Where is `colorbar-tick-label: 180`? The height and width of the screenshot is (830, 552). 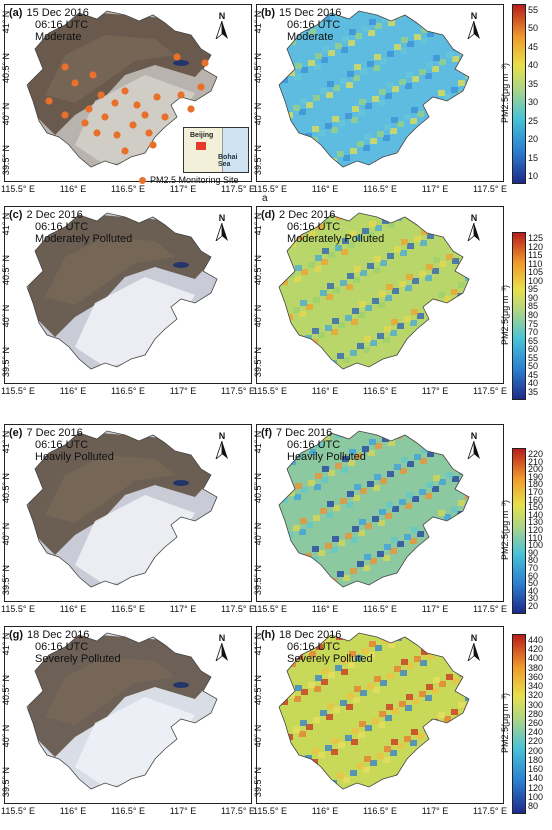
colorbar-tick-label: 180 is located at coordinates (536, 484).